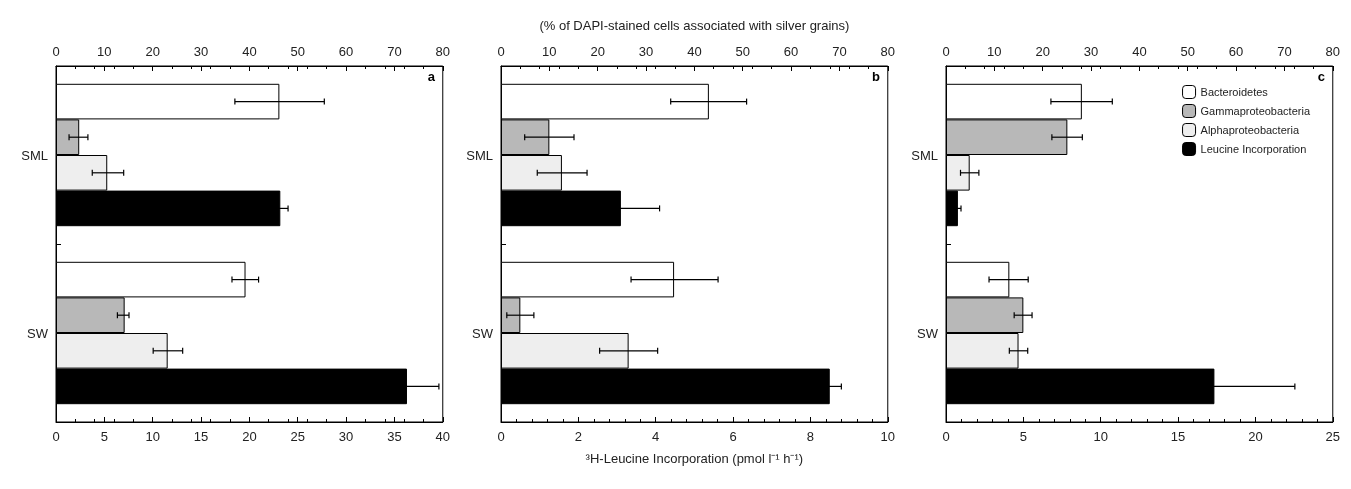 This screenshot has width=1351, height=489. What do you see at coordinates (810, 436) in the screenshot?
I see `x-tick-label: 8` at bounding box center [810, 436].